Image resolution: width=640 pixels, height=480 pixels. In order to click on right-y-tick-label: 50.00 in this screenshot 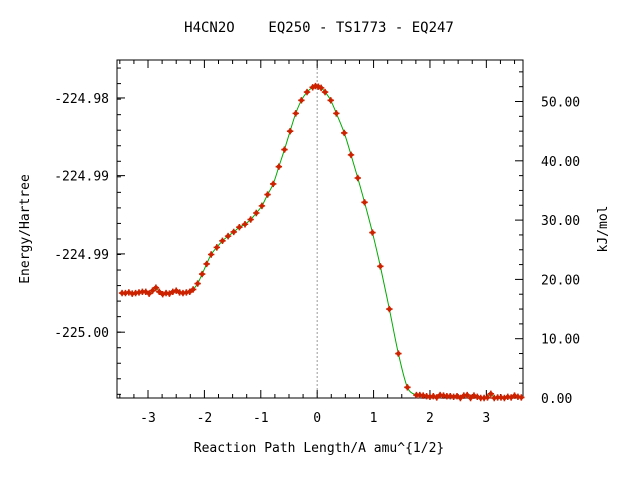, I will do `click(560, 103)`.